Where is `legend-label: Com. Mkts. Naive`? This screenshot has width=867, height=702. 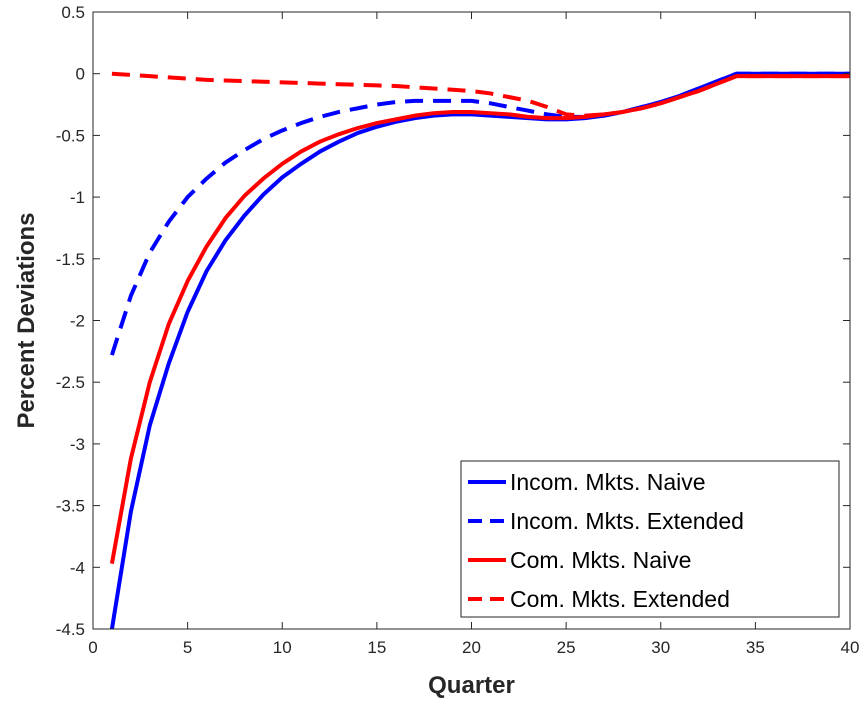
legend-label: Com. Mkts. Naive is located at coordinates (600, 560).